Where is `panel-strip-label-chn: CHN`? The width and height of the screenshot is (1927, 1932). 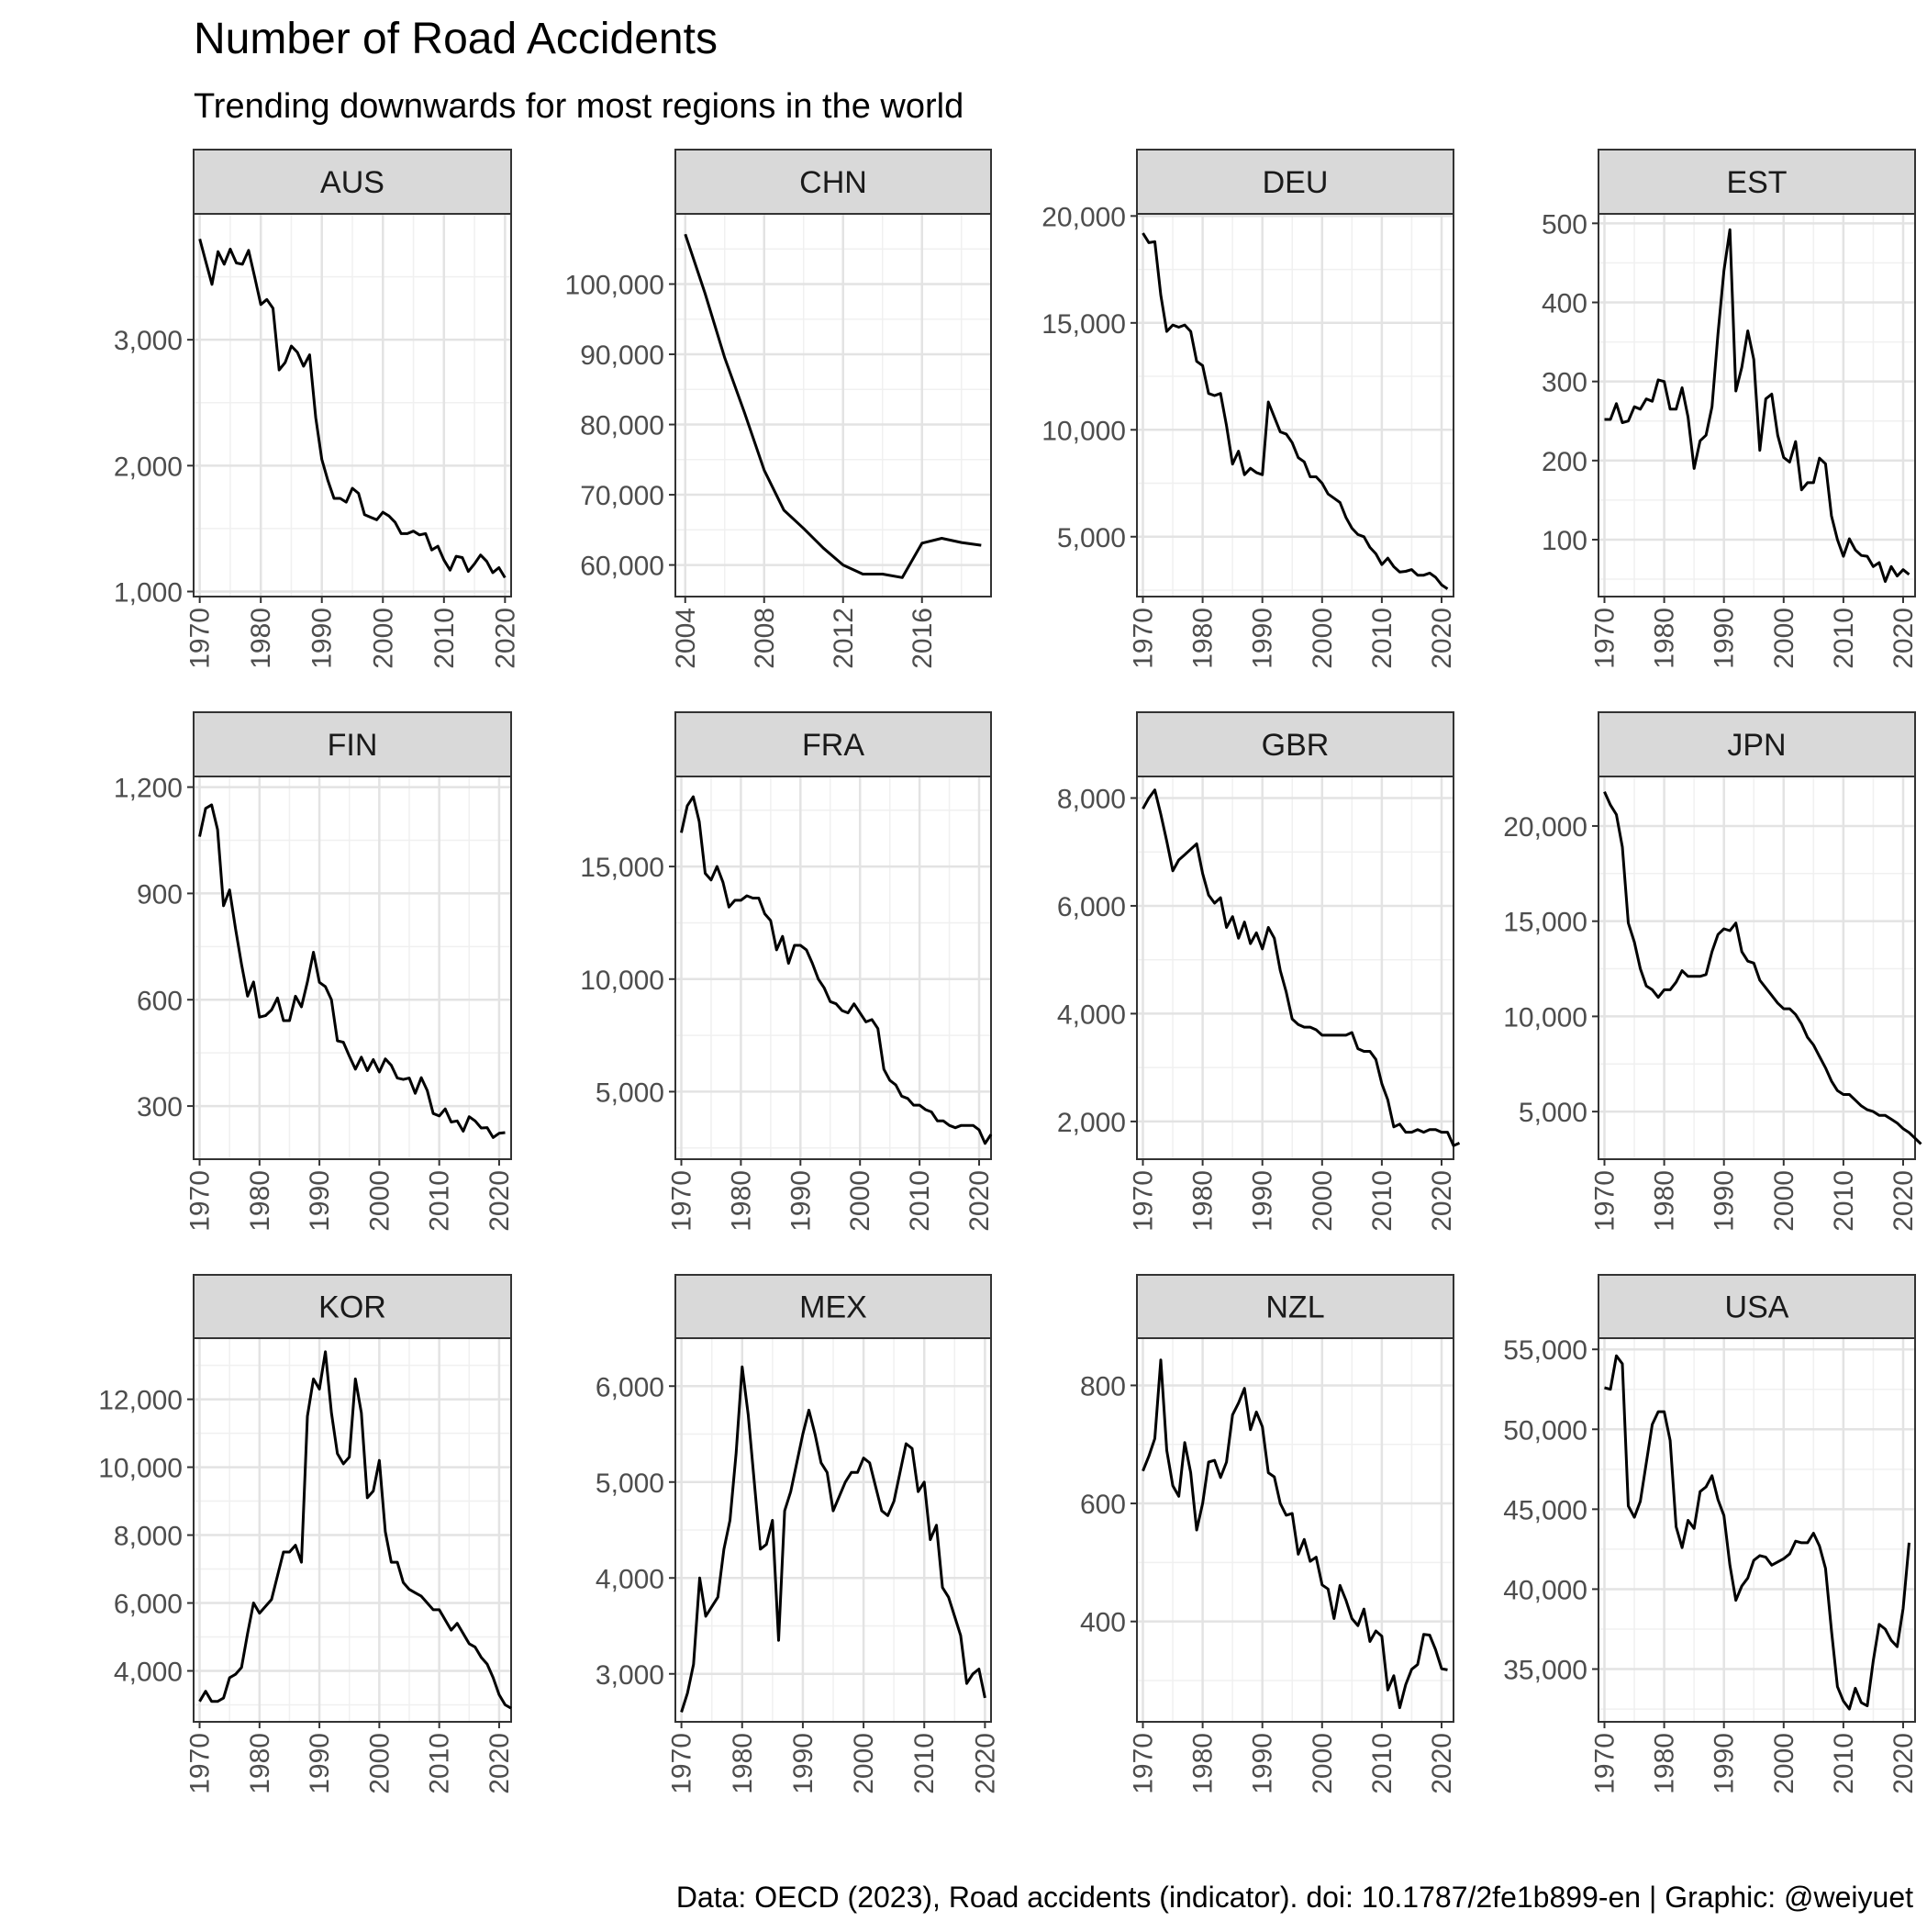 panel-strip-label-chn: CHN is located at coordinates (833, 182).